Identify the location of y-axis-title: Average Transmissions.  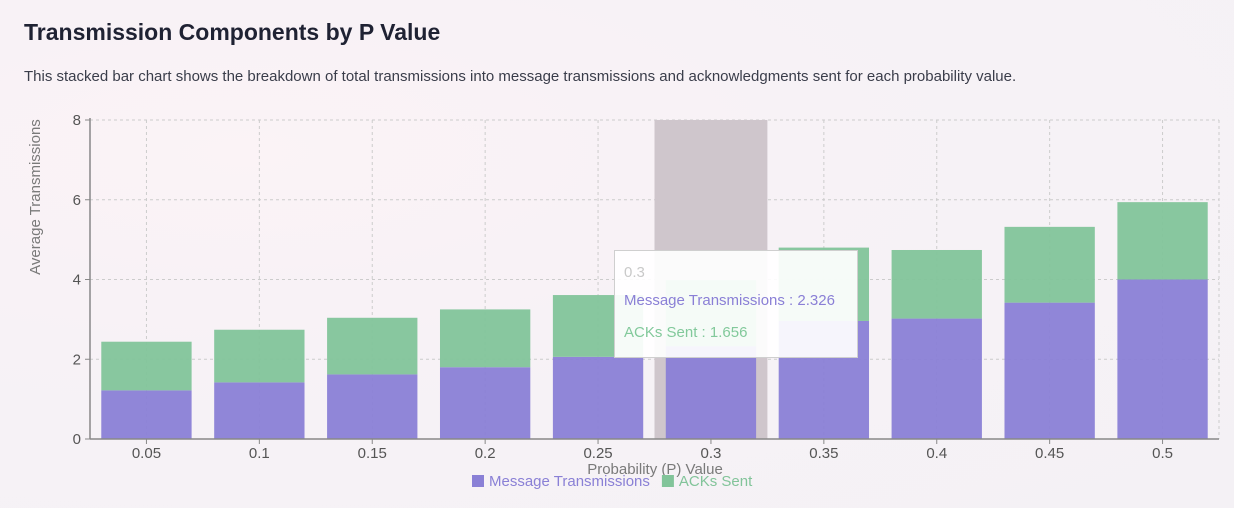
(35, 197).